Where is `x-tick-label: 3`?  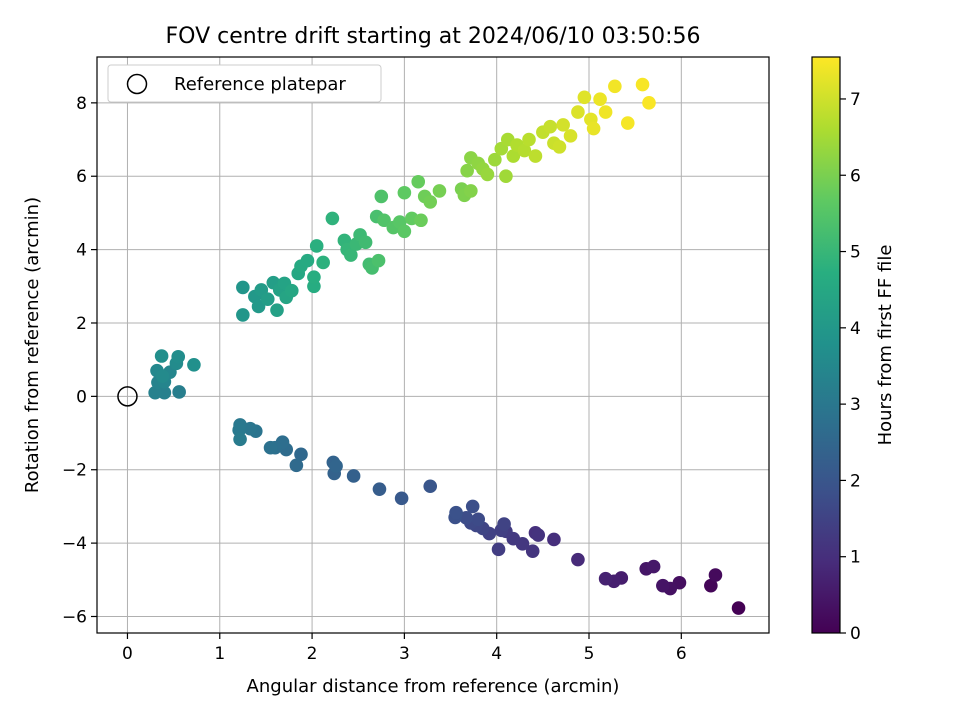
x-tick-label: 3 is located at coordinates (404, 654).